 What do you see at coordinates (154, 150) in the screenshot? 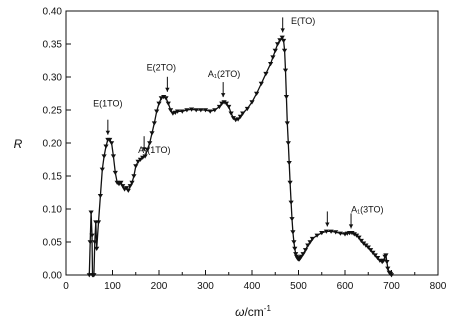
I see `annotation-label: A₁(1TO)` at bounding box center [154, 150].